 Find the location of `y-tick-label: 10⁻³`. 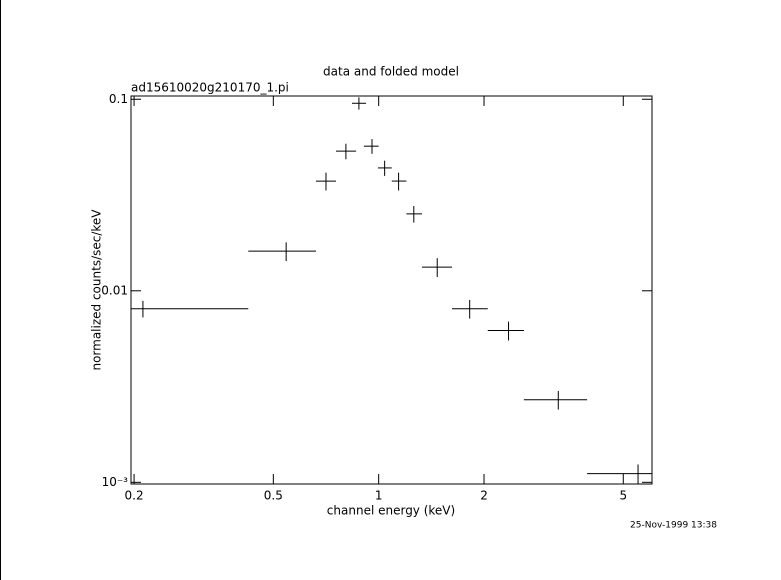

y-tick-label: 10⁻³ is located at coordinates (115, 482).